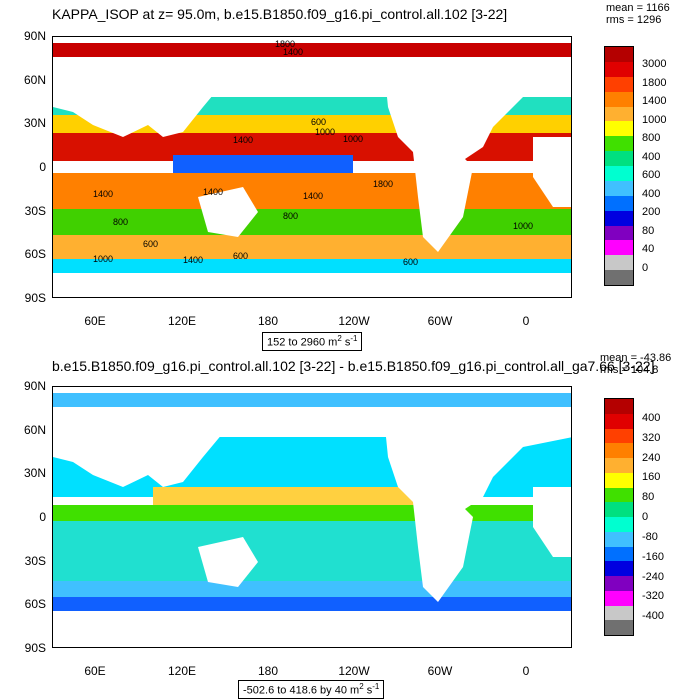 This screenshot has width=700, height=700. Describe the element at coordinates (651, 477) in the screenshot. I see `colorbar-label: 160` at that location.